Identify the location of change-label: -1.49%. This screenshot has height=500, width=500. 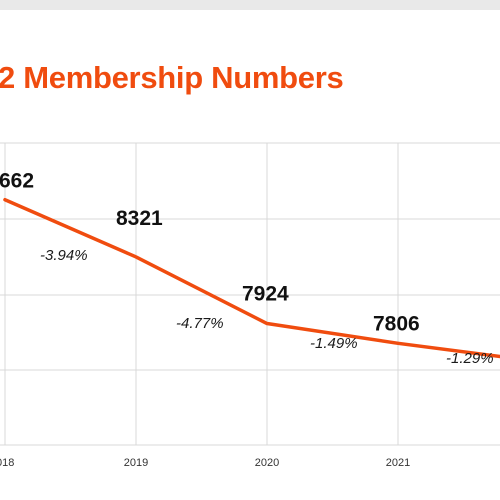
(334, 343).